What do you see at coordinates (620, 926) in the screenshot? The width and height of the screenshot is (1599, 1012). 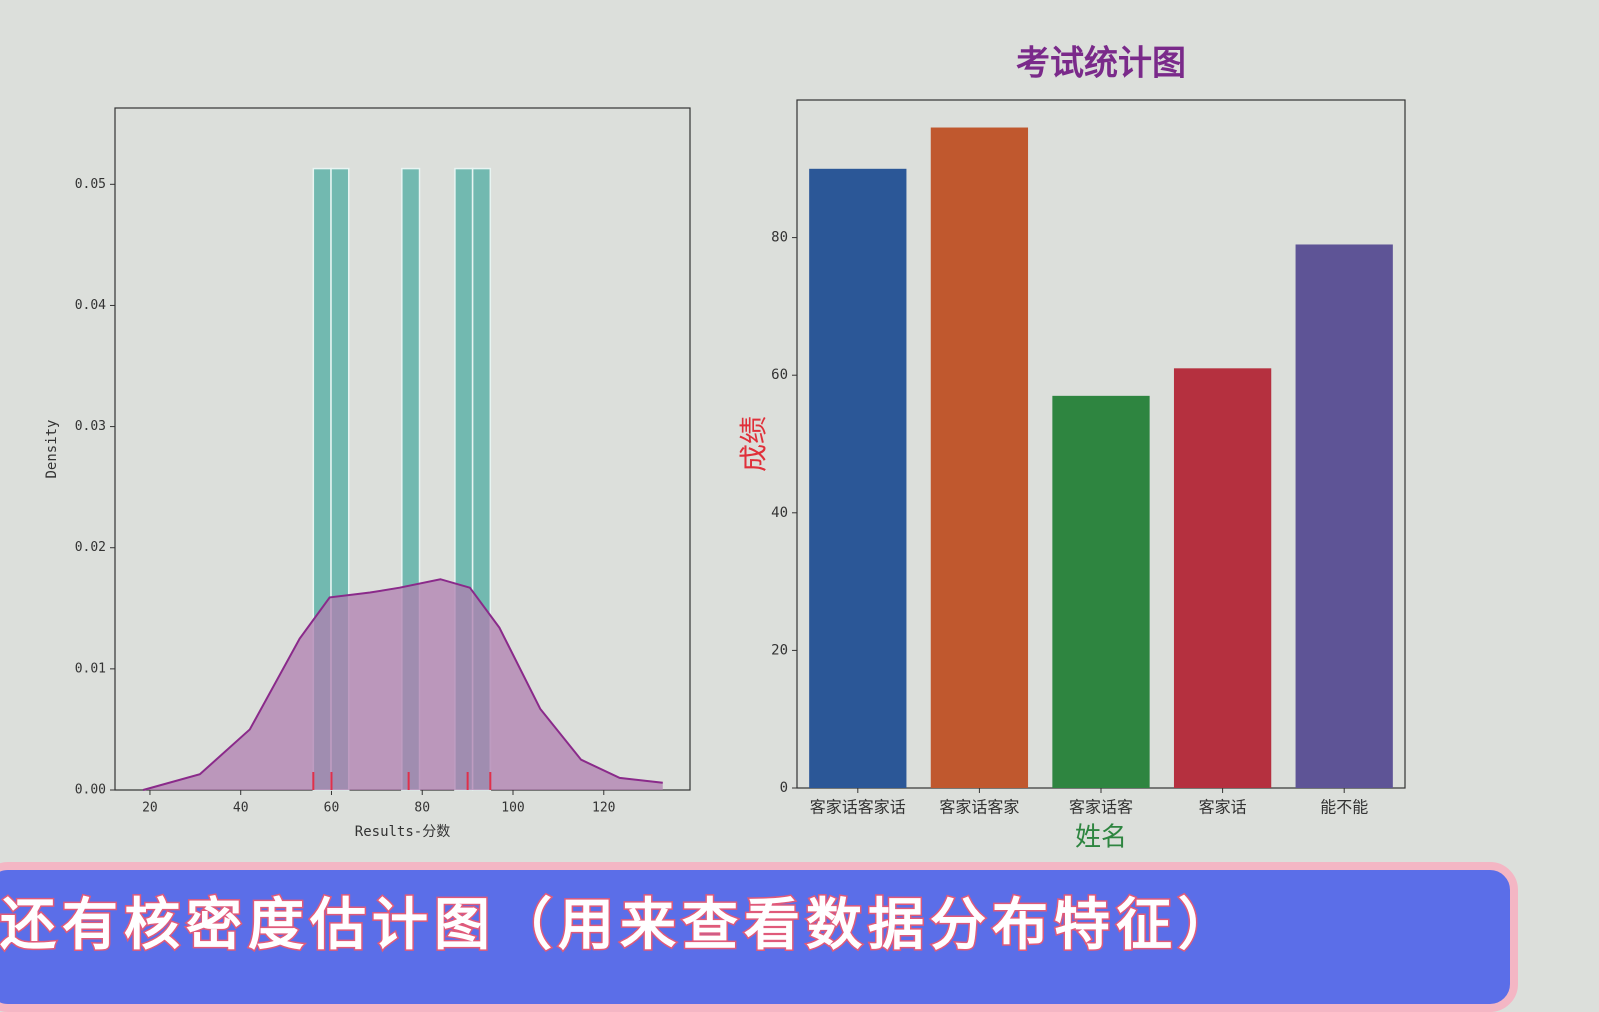 I see `caption: 还有核密度估计图（用来查看数据分布特征）` at bounding box center [620, 926].